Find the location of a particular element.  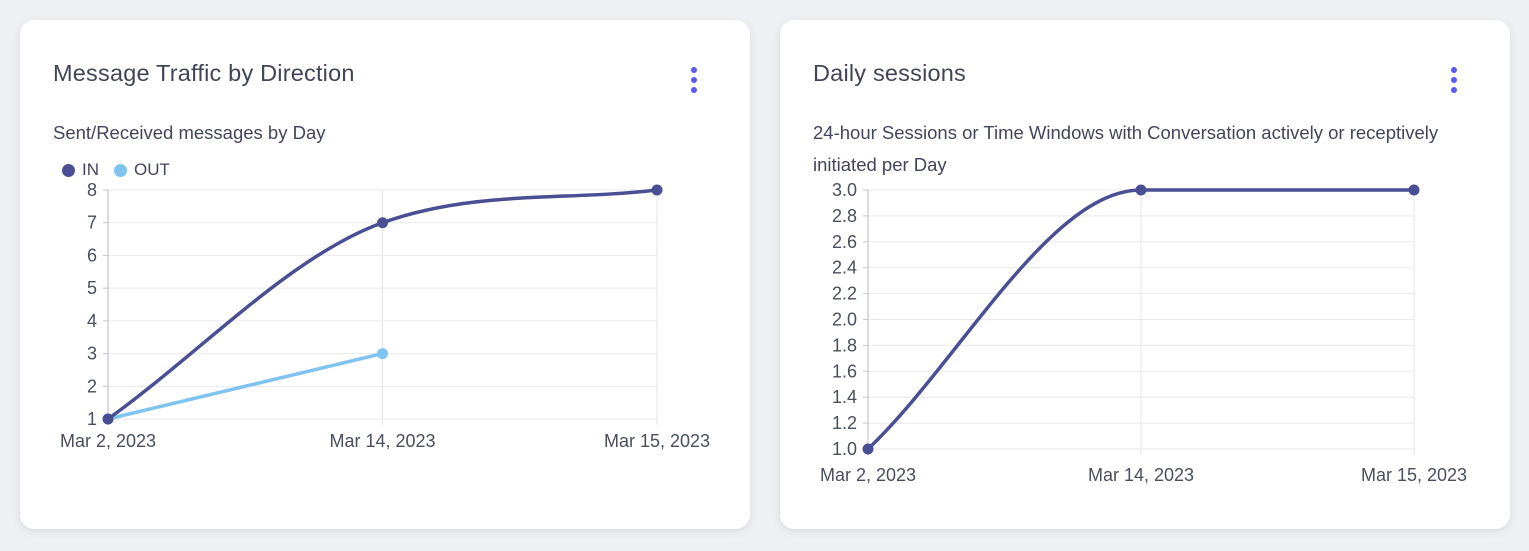

y-tick-label: 2.4 is located at coordinates (844, 268).